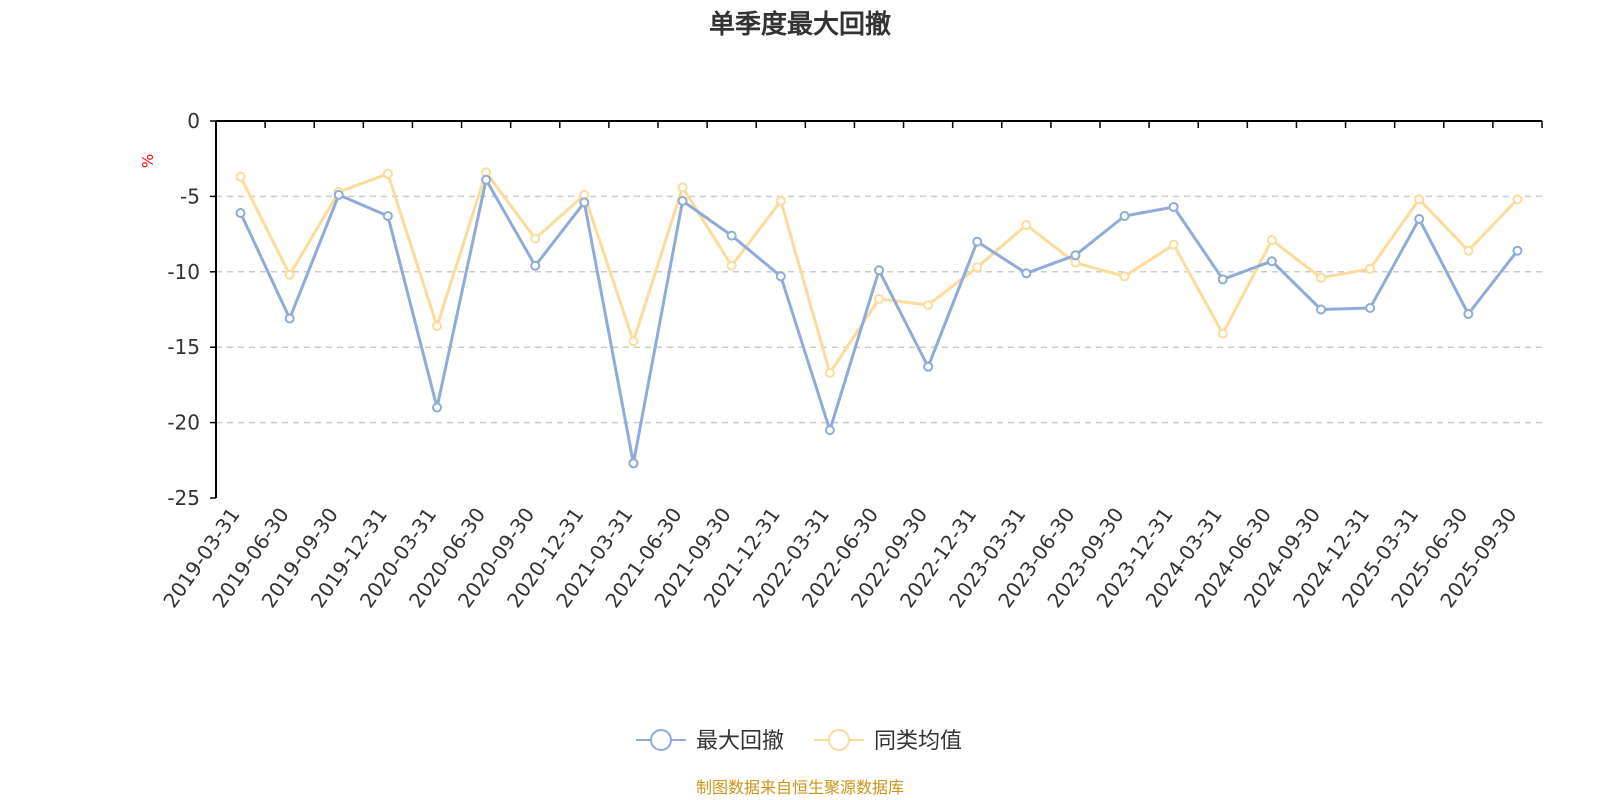 The image size is (1600, 800). Describe the element at coordinates (183, 272) in the screenshot. I see `y-tick-label: -10` at that location.